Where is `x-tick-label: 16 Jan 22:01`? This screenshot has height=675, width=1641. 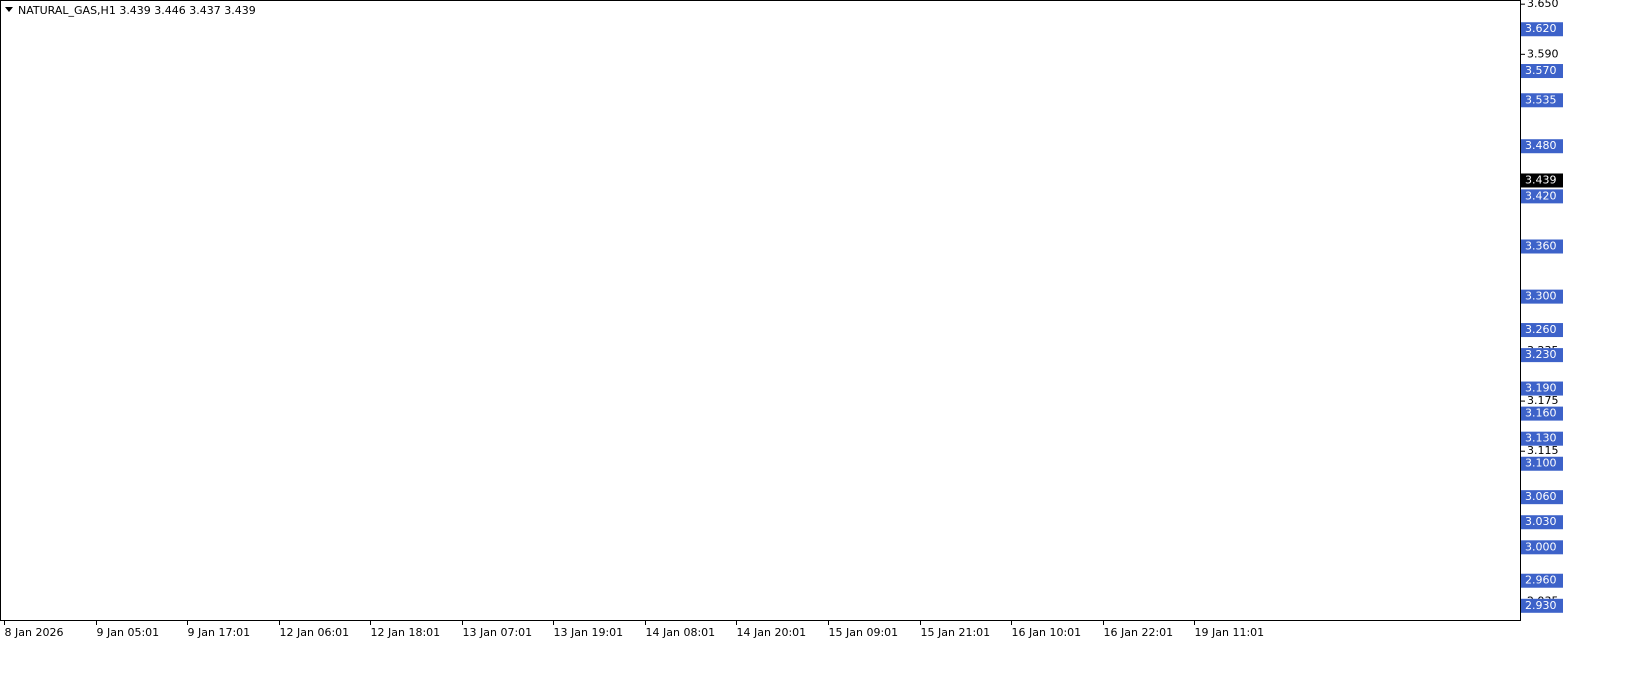
x-tick-label: 16 Jan 22:01 is located at coordinates (1139, 632).